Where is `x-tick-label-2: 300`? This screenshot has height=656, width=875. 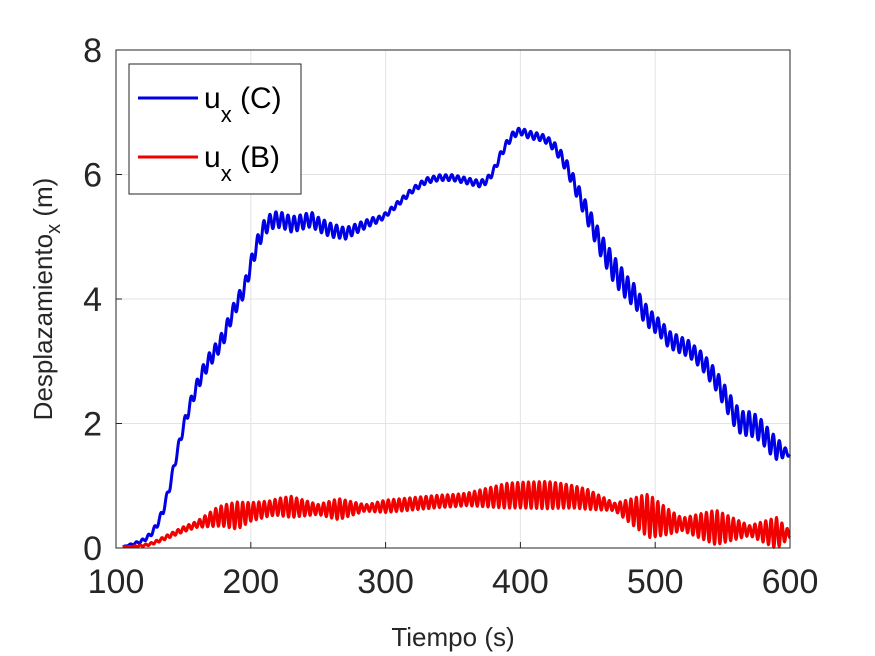
x-tick-label-2: 300 is located at coordinates (385, 582).